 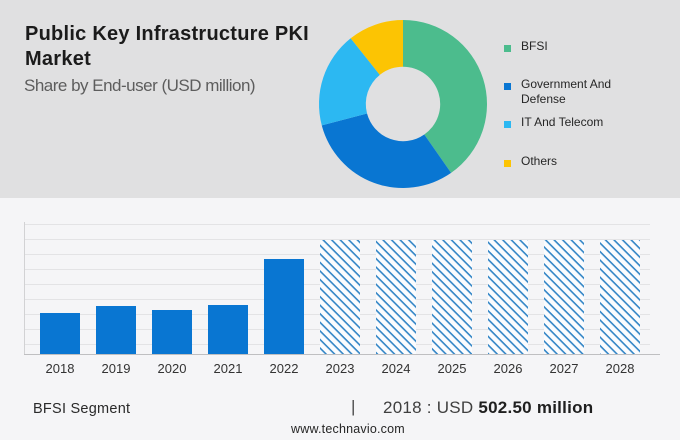 I want to click on x-axis-label-2026: 2026, so click(x=508, y=368).